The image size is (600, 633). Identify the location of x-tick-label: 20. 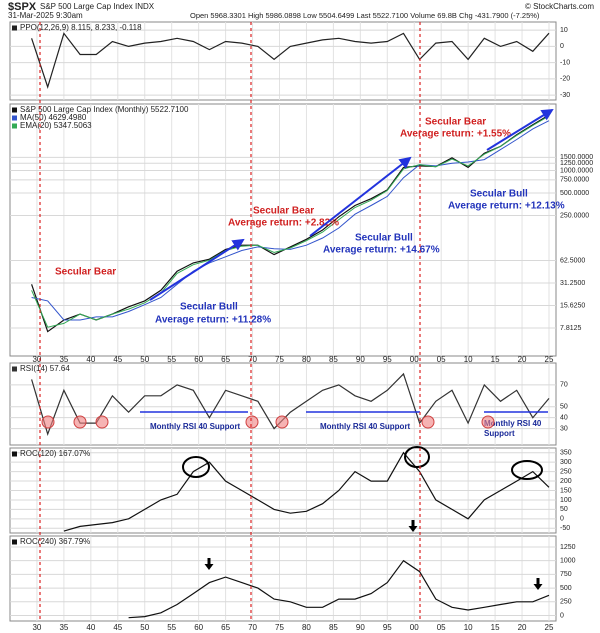
(522, 359).